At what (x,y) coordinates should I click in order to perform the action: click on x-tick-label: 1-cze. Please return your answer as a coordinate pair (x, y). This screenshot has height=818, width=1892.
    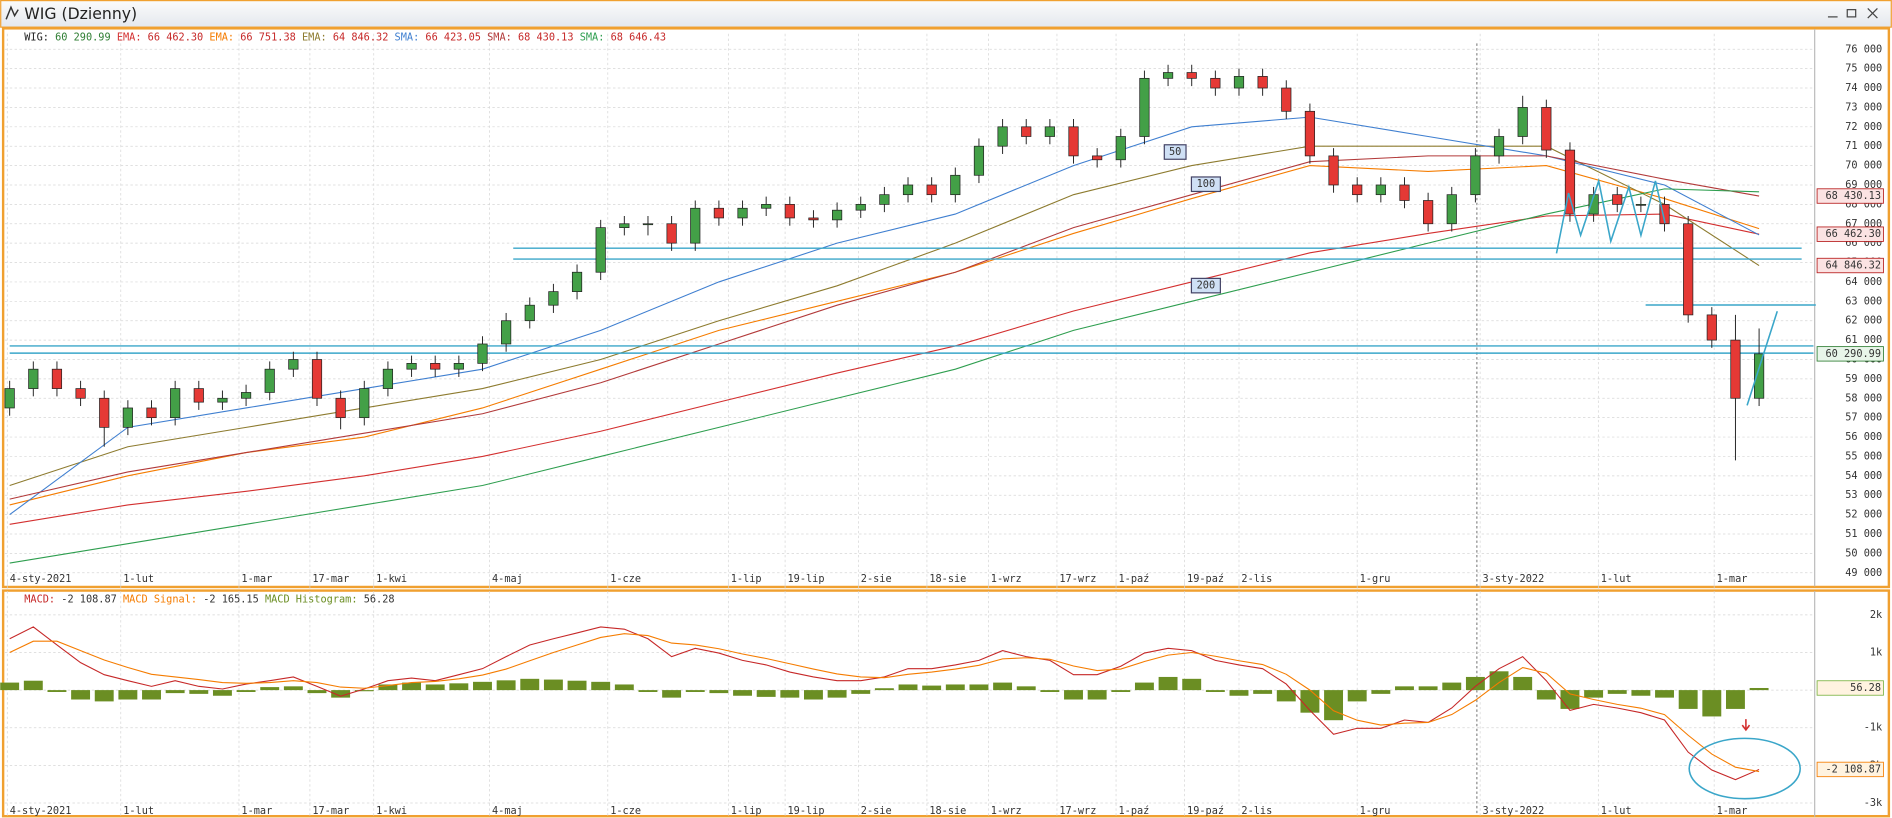
    Looking at the image, I should click on (625, 579).